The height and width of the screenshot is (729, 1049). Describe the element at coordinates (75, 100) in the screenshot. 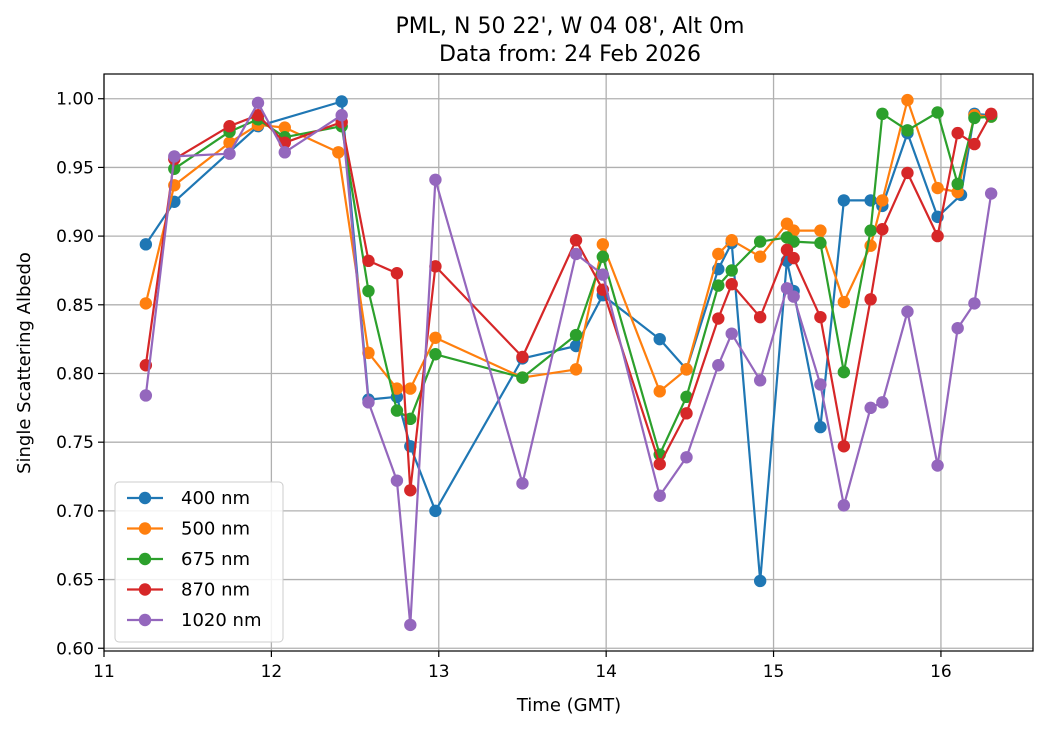

I see `y-tick-label: 1.00` at that location.